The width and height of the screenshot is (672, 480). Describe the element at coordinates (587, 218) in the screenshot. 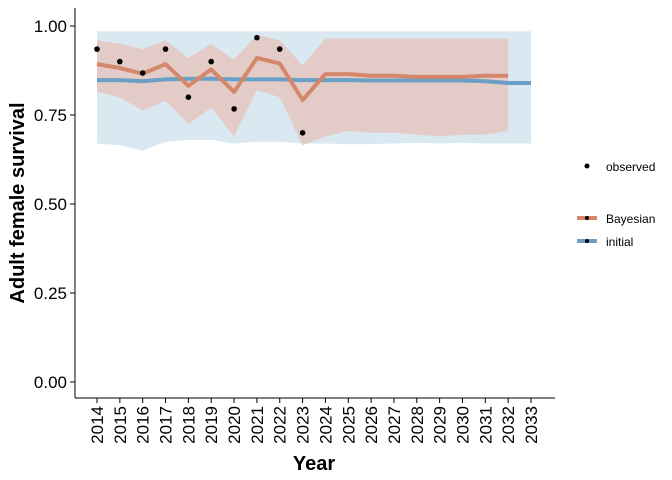

I see `legend-bayesian-dot` at that location.